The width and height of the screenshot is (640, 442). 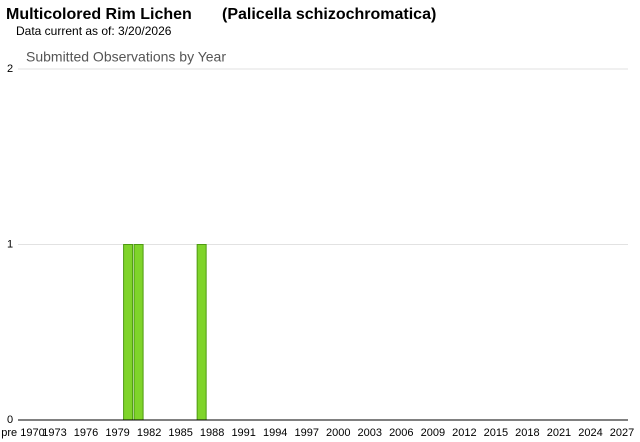 What do you see at coordinates (10, 69) in the screenshot?
I see `y-tick-label: 2` at bounding box center [10, 69].